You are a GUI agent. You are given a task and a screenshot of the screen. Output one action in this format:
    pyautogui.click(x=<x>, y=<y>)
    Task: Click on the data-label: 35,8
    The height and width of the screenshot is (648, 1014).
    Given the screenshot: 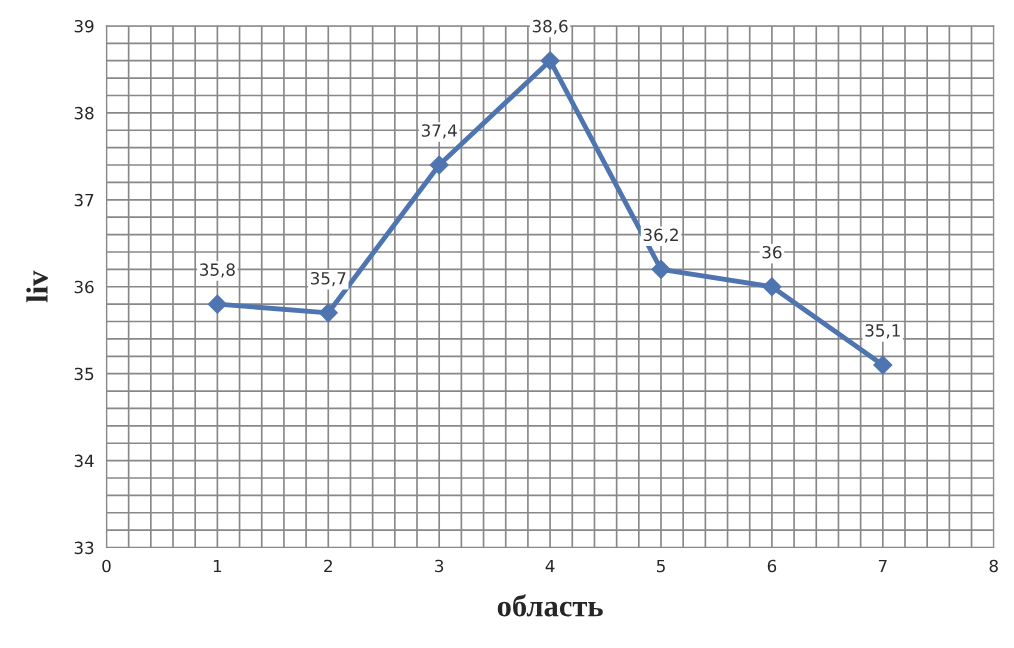 What is the action you would take?
    pyautogui.click(x=217, y=270)
    